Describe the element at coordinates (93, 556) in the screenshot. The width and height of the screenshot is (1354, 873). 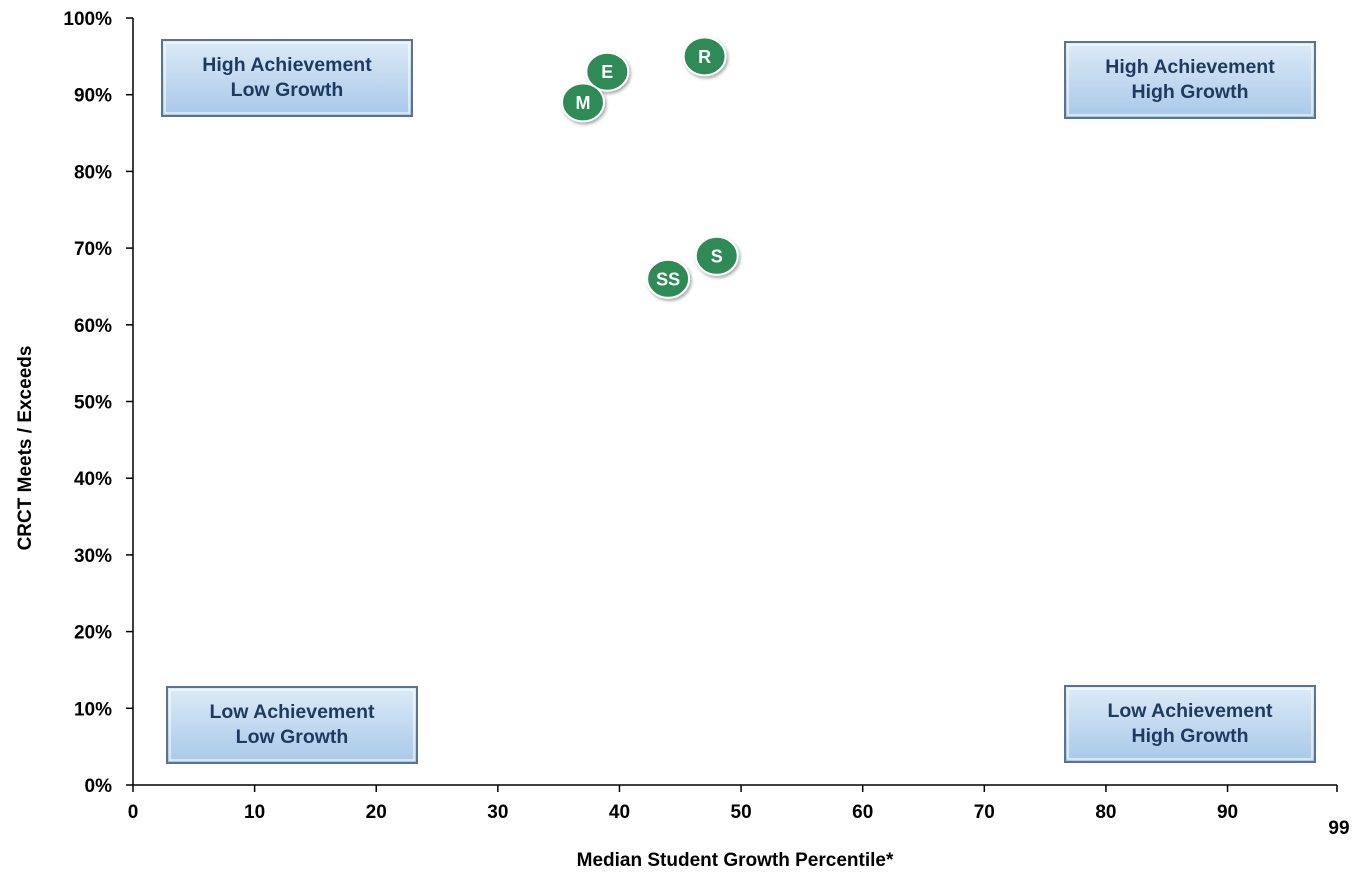
I see `y-tick-label: 30%` at that location.